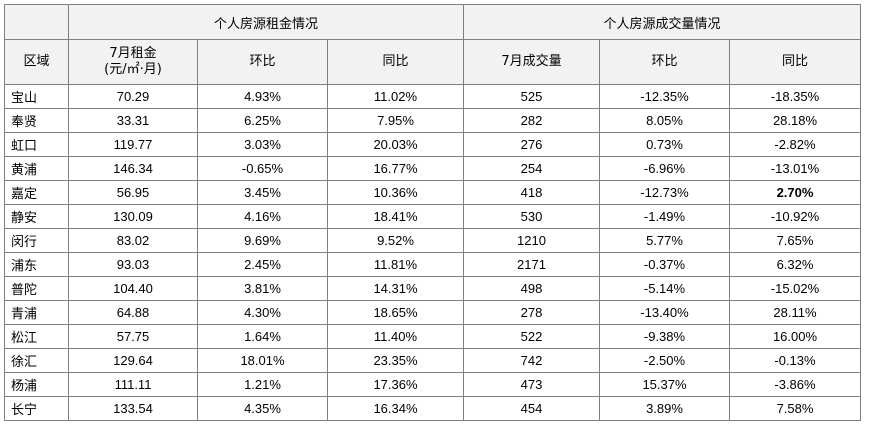  Describe the element at coordinates (432, 168) in the screenshot. I see `table-row: 黄浦 146.34 -0.65% 16.77% 254 -6.96% -13.01%` at that location.